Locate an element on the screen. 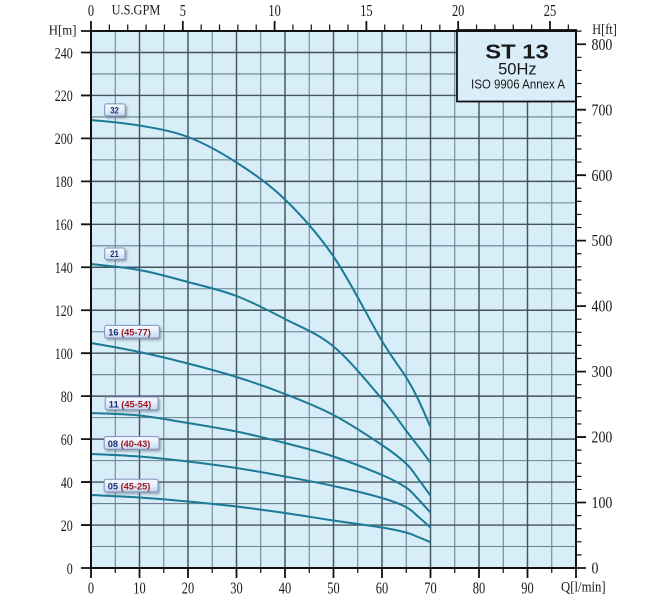 The image size is (667, 600). svg-text: H[ft] is located at coordinates (604, 30).